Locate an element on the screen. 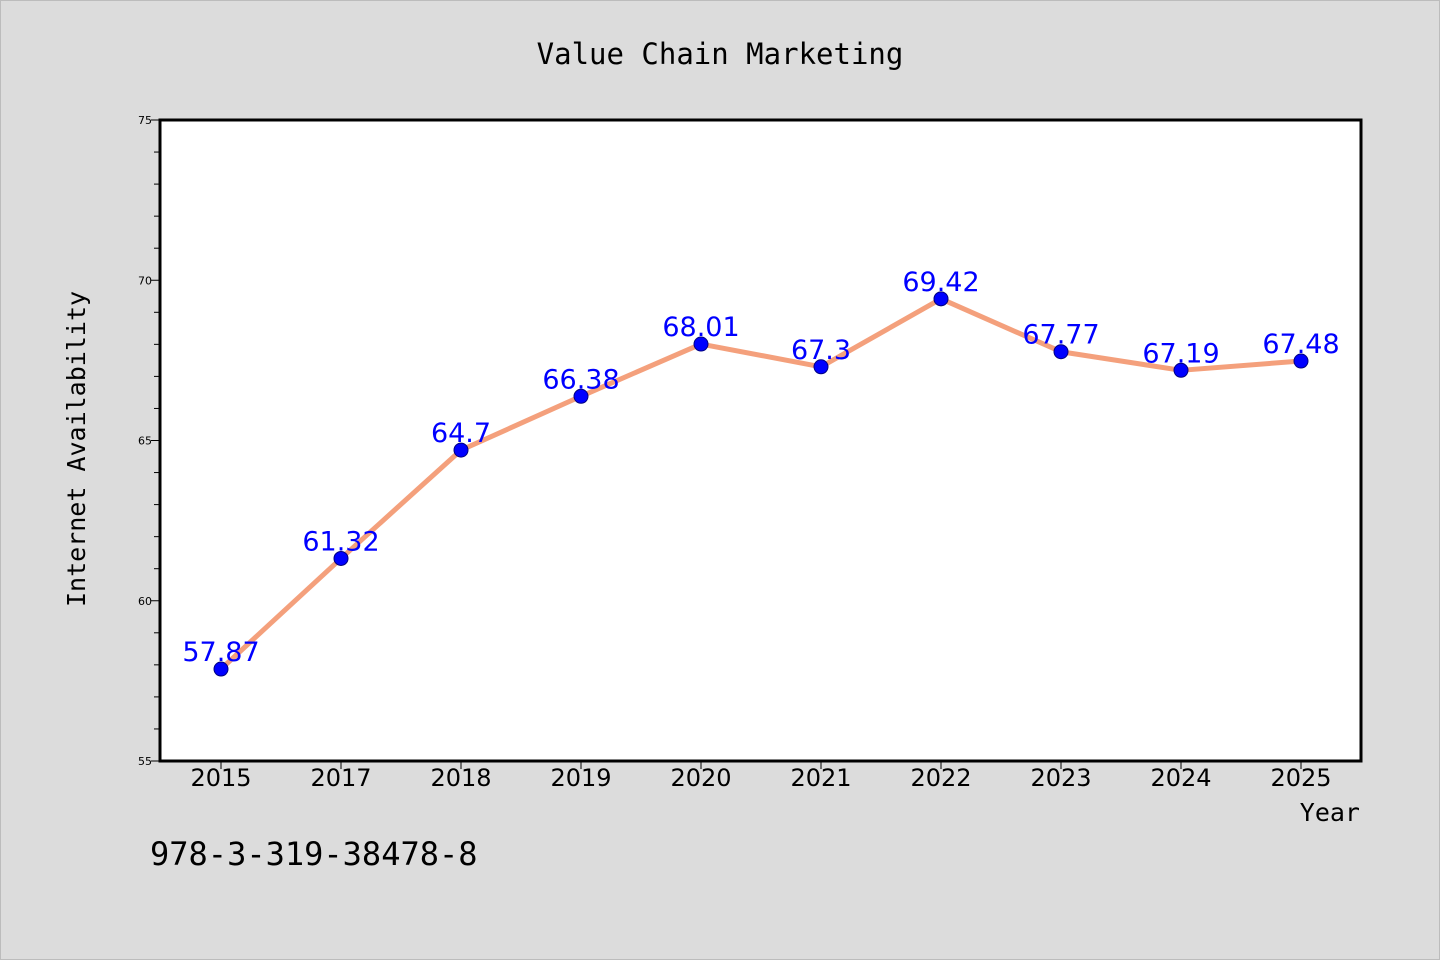 This screenshot has width=1440, height=960. y-tick-label: 75 is located at coordinates (145, 120).